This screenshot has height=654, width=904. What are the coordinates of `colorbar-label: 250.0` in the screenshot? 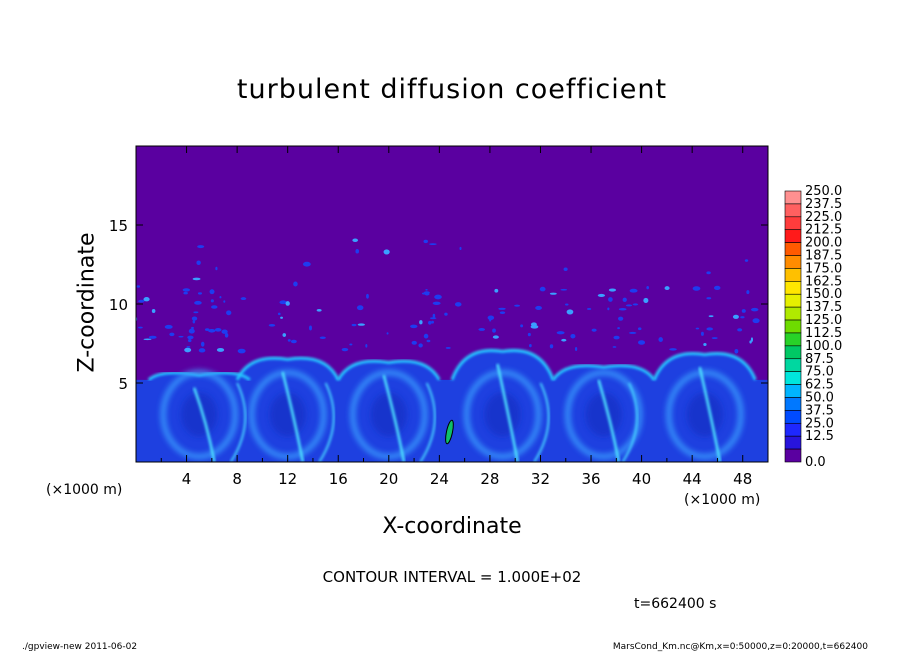 It's located at (823, 191).